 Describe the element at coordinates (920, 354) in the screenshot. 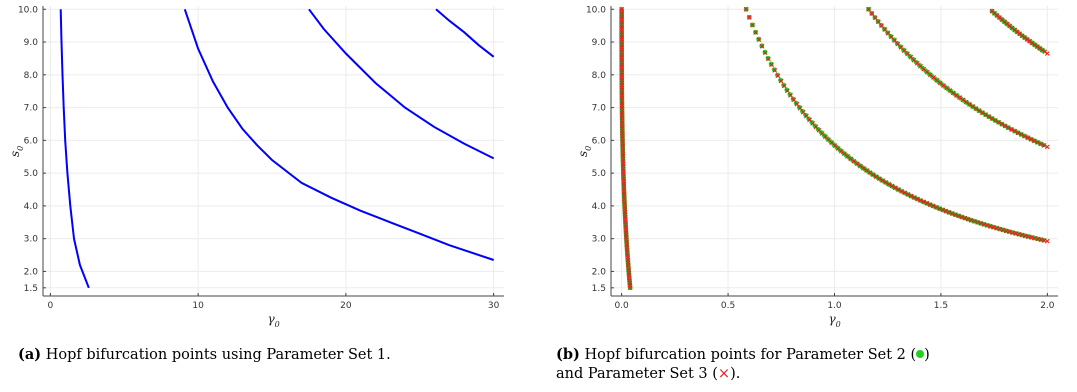

I see `green-dot-icon` at that location.